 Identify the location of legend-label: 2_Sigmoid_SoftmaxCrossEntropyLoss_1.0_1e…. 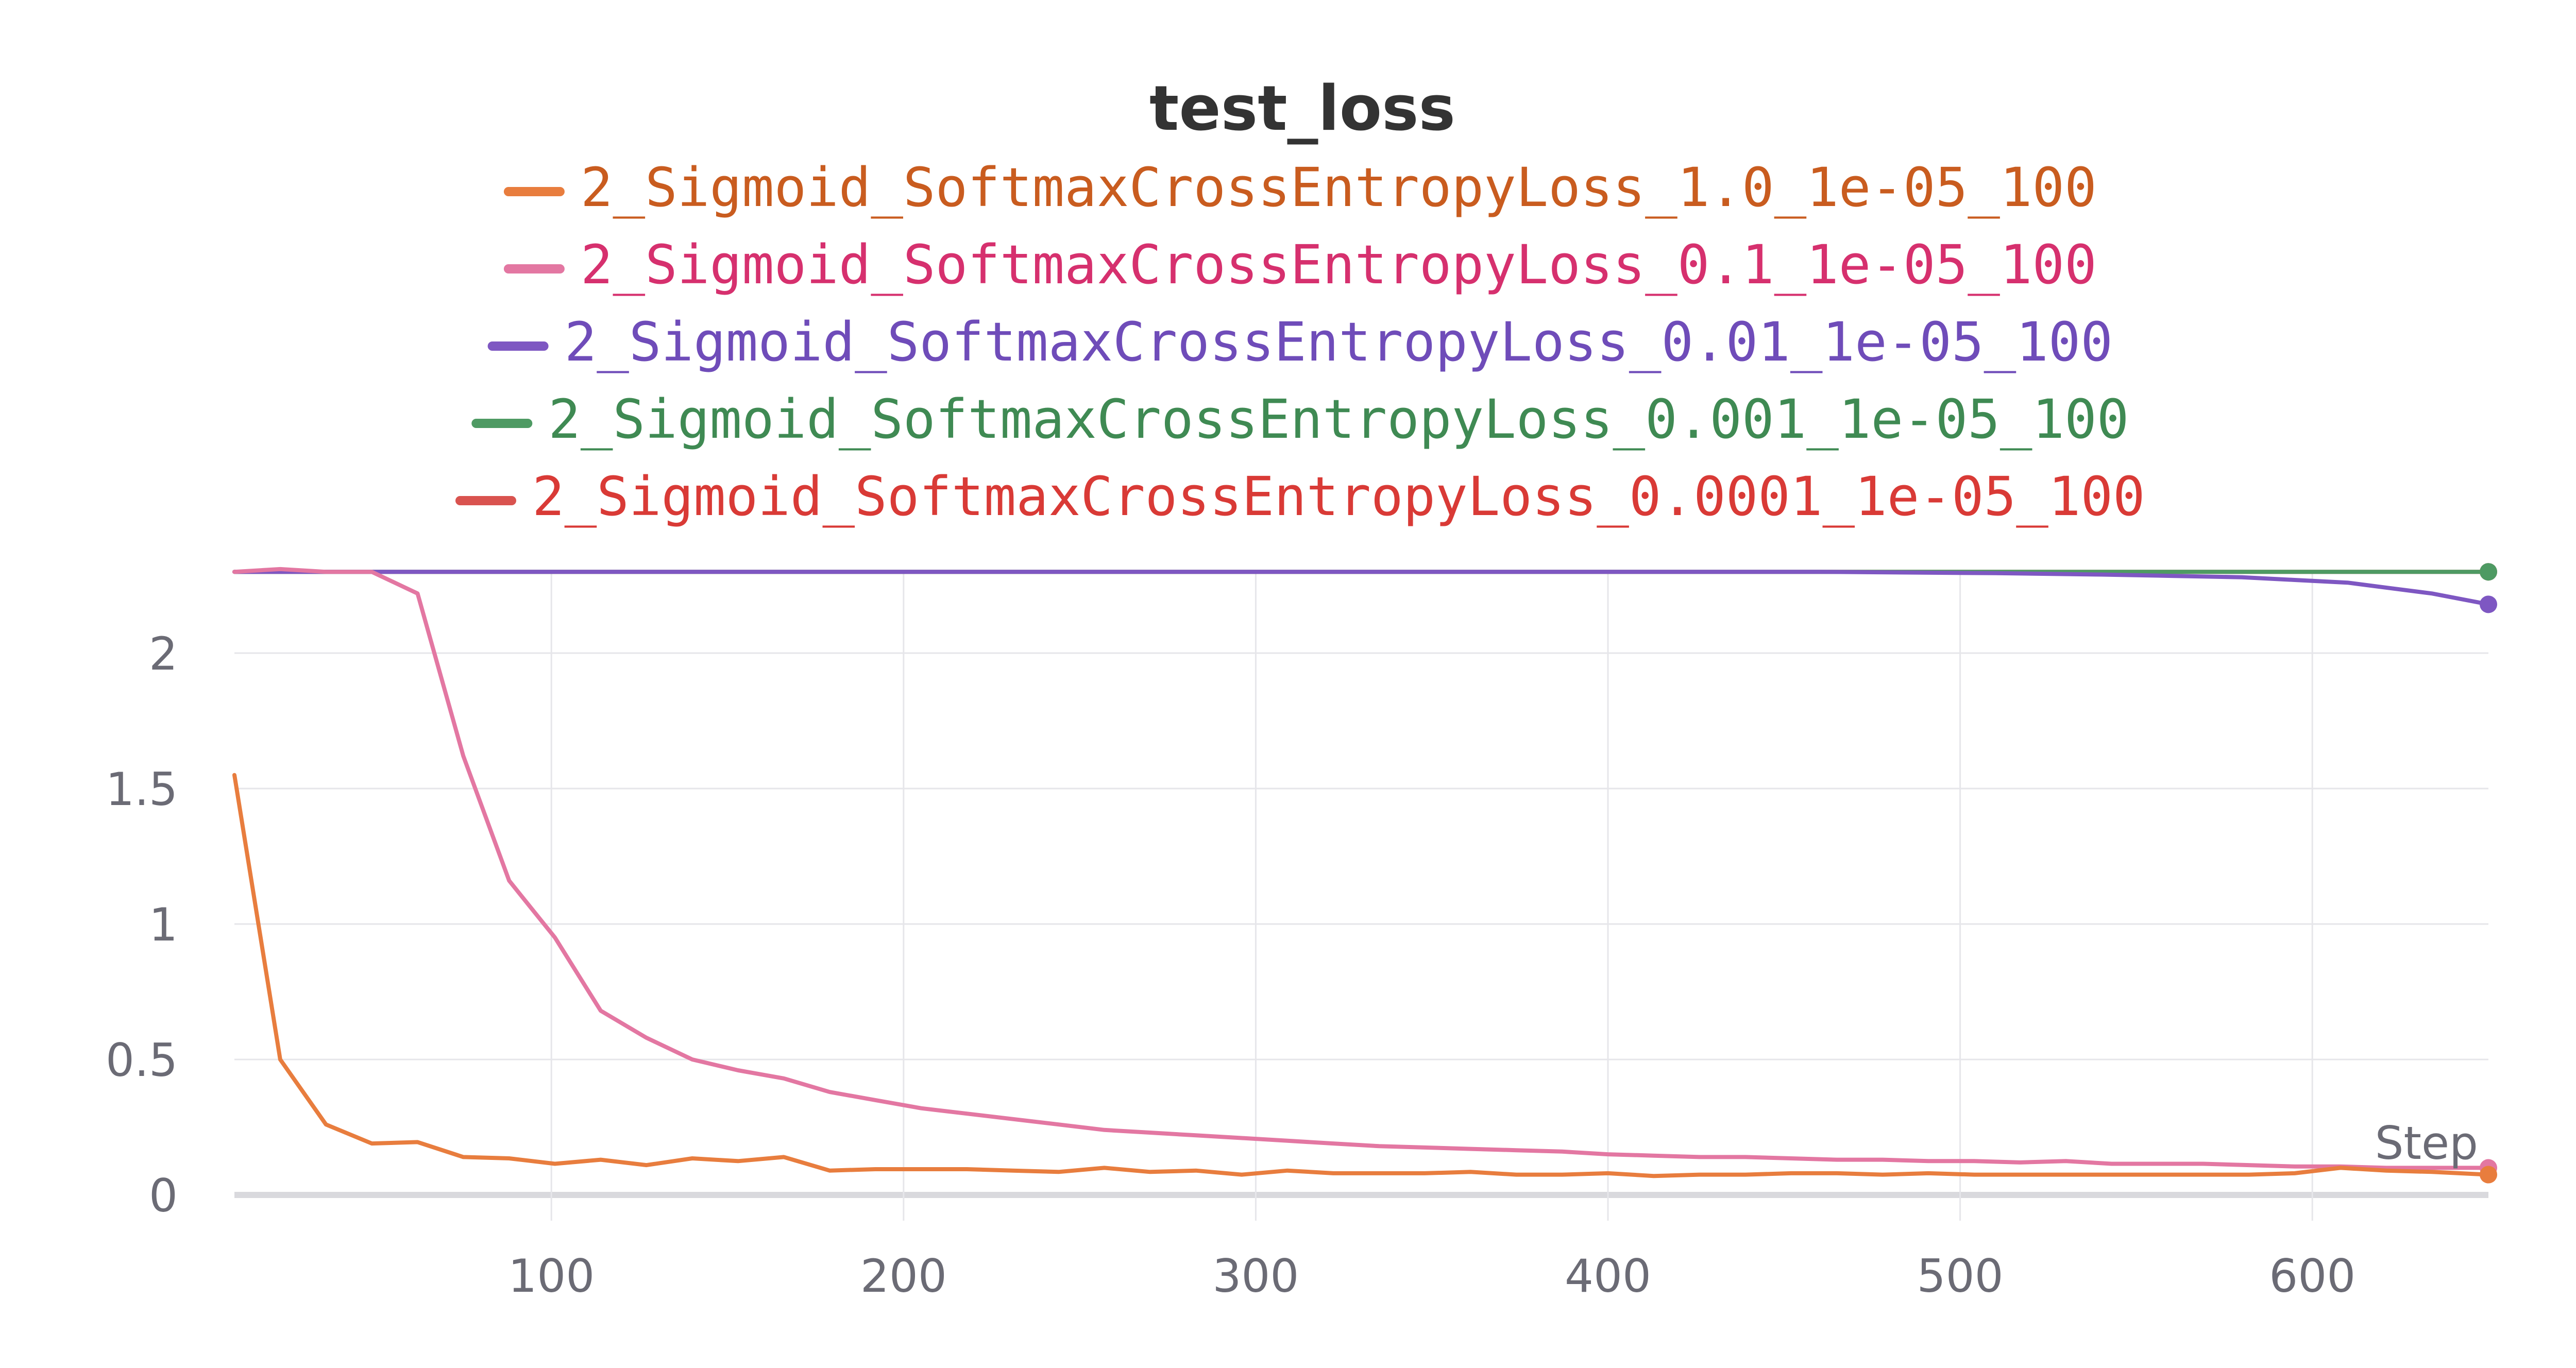
(1339, 187).